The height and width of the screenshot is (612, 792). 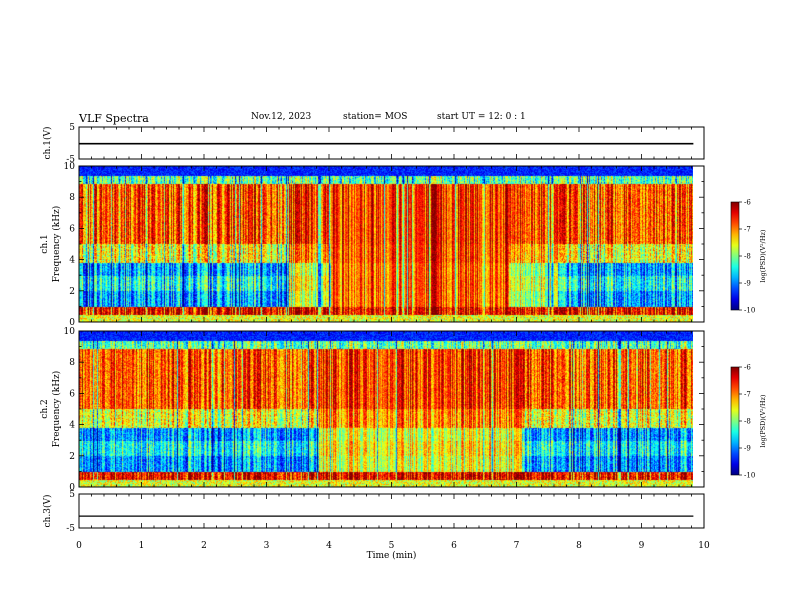 I want to click on ch1-spectrum-colorbar-tick: -8, so click(x=747, y=257).